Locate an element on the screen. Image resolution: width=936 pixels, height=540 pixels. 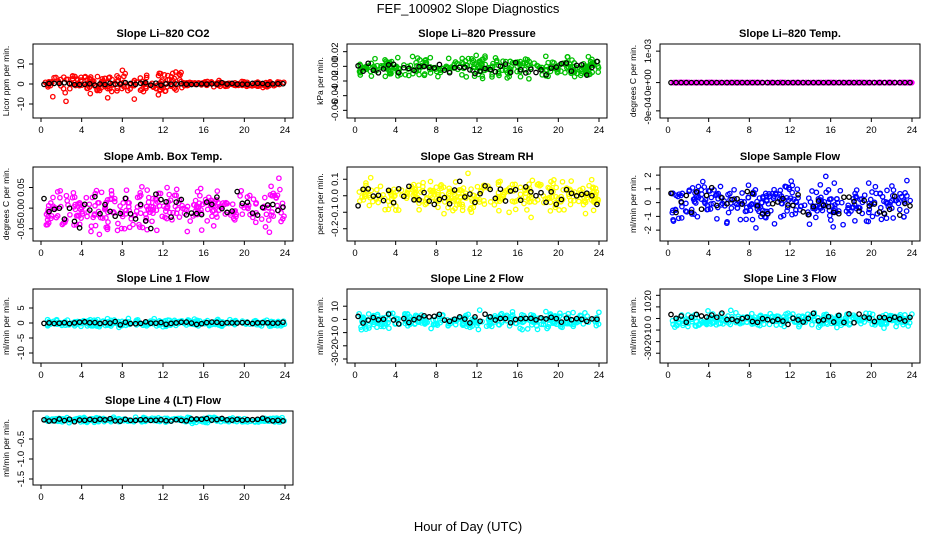
panel-title: Slope Line 4 (LT) Flow is located at coordinates (163, 401).